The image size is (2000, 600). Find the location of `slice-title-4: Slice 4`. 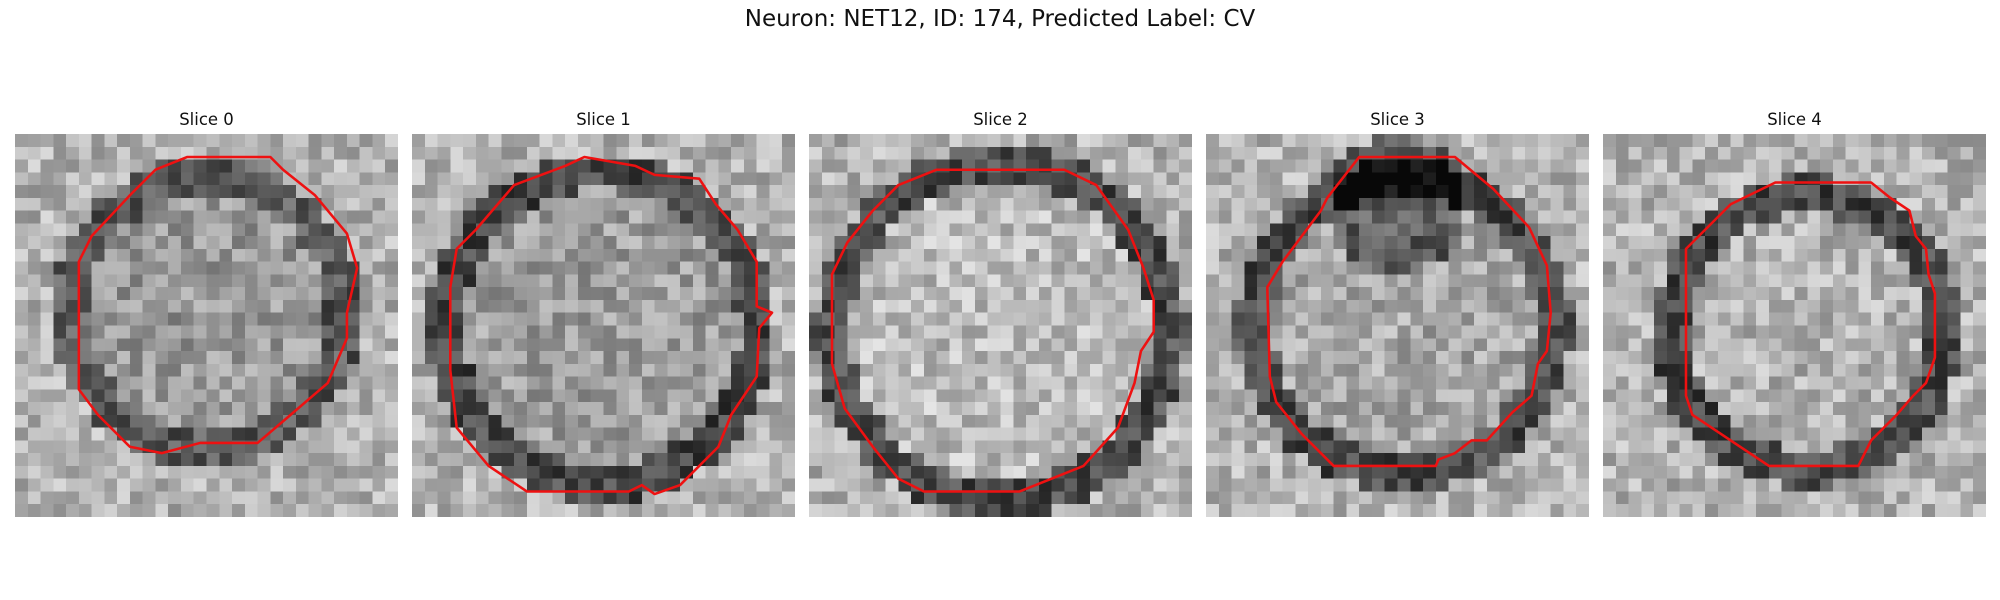

slice-title-4: Slice 4 is located at coordinates (1794, 119).